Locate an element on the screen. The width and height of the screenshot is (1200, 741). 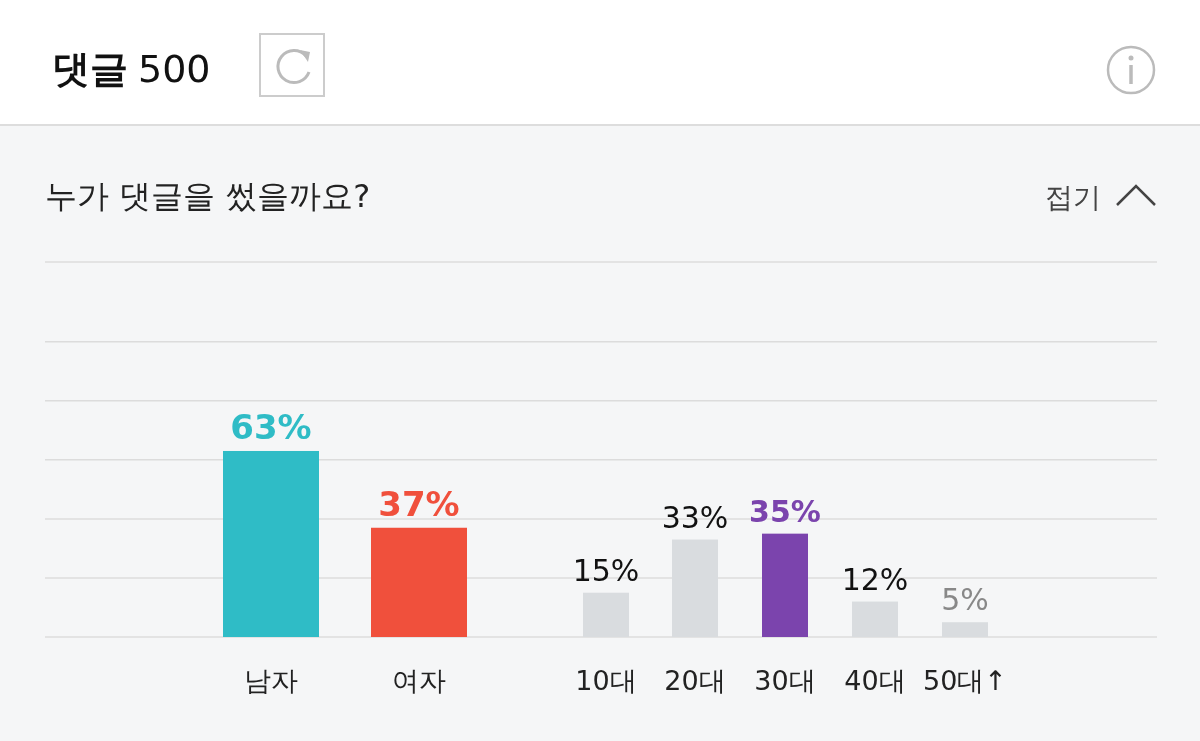
data-label: 37% is located at coordinates (419, 503).